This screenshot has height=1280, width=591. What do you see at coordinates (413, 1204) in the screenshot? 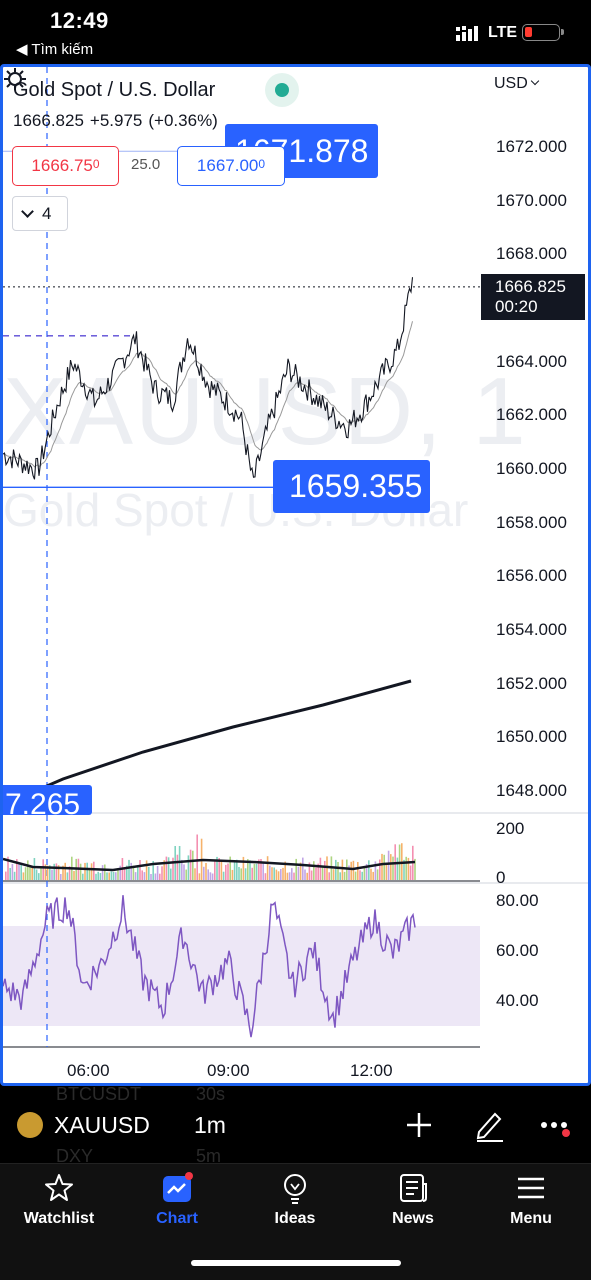
I see `tab-news: News` at bounding box center [413, 1204].